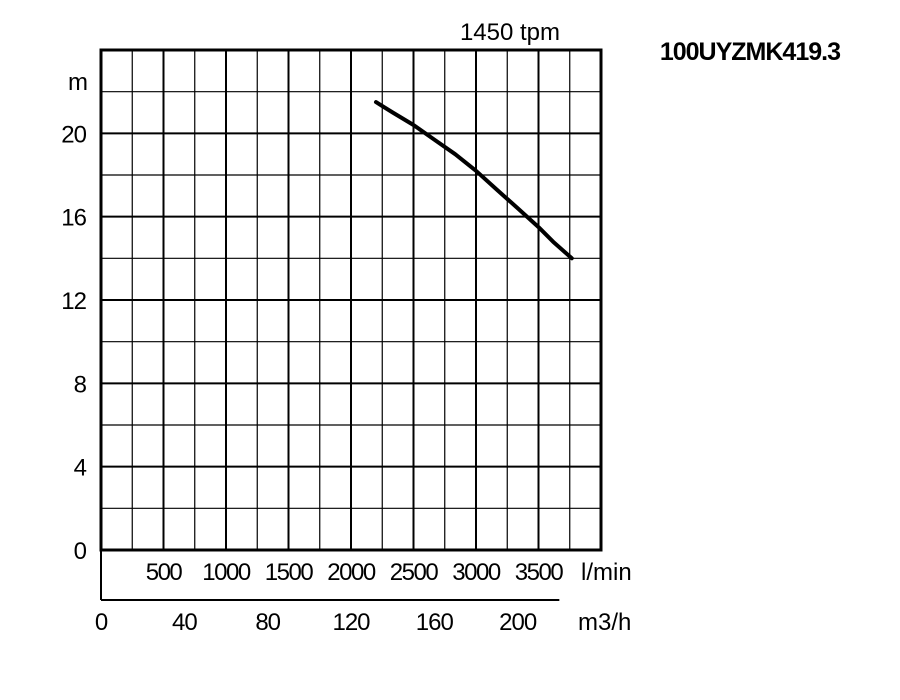  Describe the element at coordinates (606, 572) in the screenshot. I see `lmin-unit-label: l/min` at that location.